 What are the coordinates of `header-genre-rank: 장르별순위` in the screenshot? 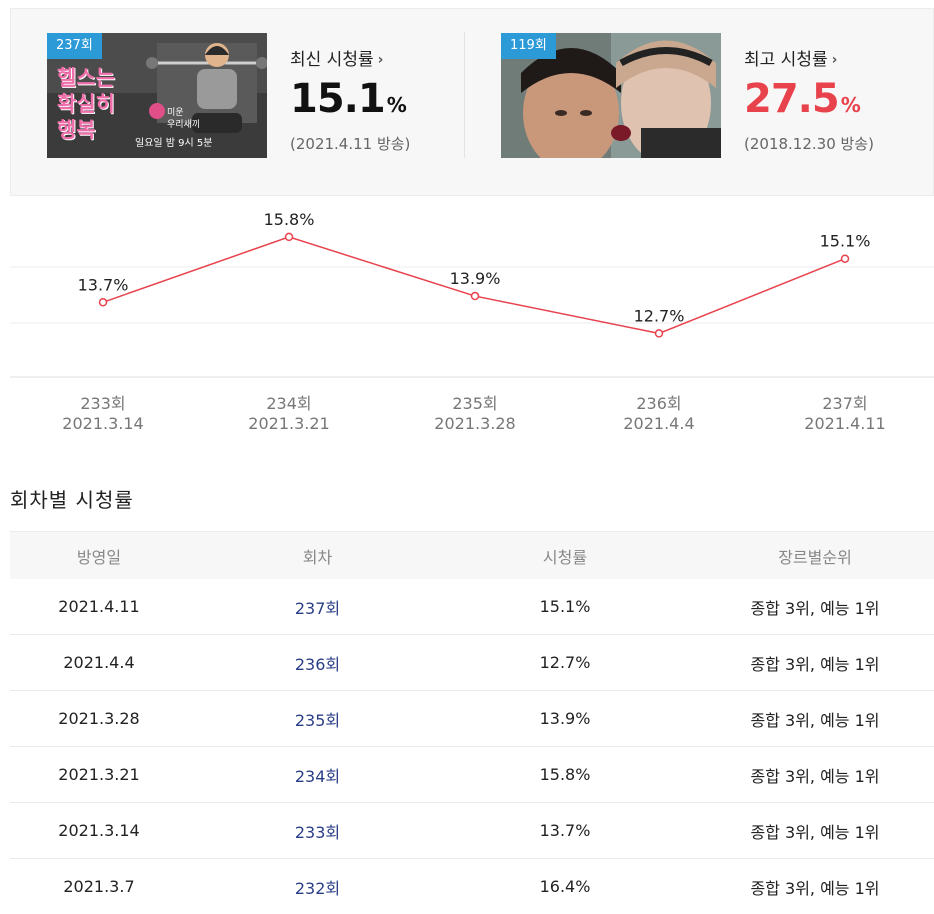 It's located at (815, 557).